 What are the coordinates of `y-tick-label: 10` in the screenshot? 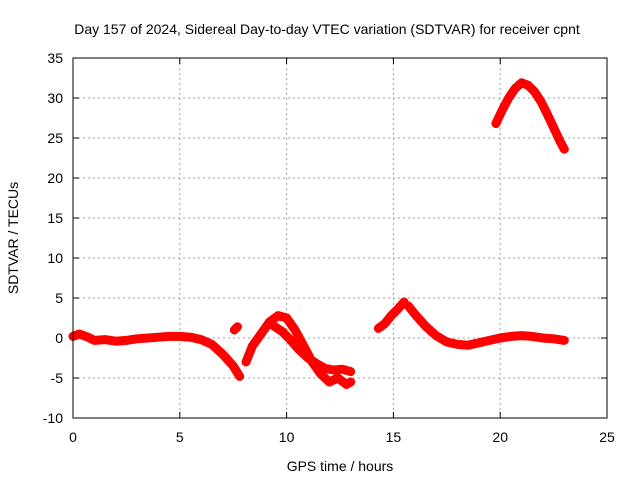 It's located at (55, 258).